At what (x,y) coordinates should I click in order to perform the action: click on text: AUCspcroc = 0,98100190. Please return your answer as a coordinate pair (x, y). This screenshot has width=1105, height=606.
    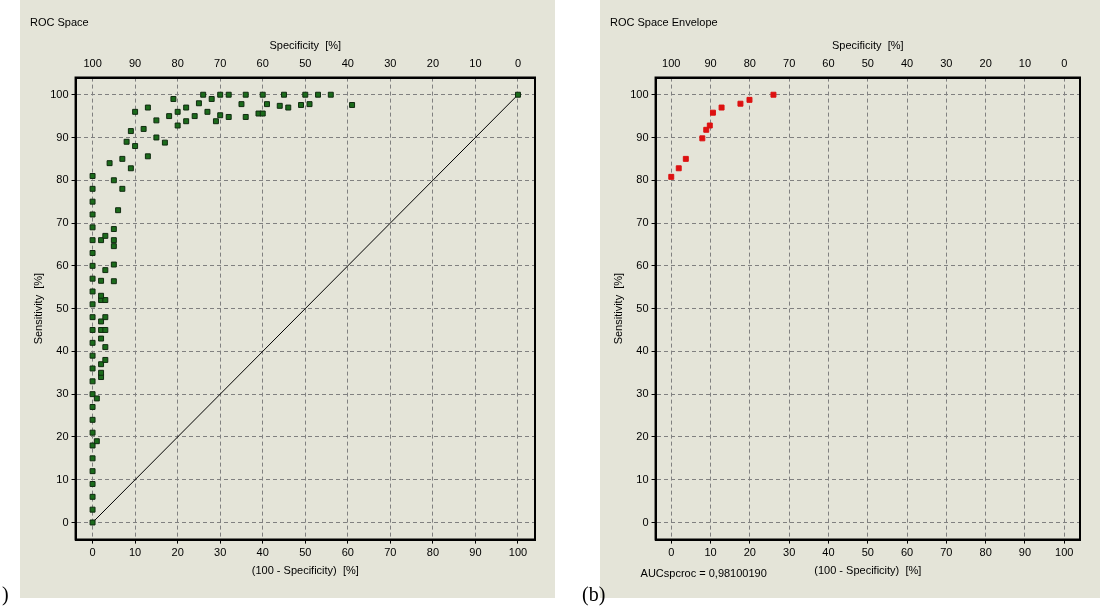
    Looking at the image, I should click on (703, 572).